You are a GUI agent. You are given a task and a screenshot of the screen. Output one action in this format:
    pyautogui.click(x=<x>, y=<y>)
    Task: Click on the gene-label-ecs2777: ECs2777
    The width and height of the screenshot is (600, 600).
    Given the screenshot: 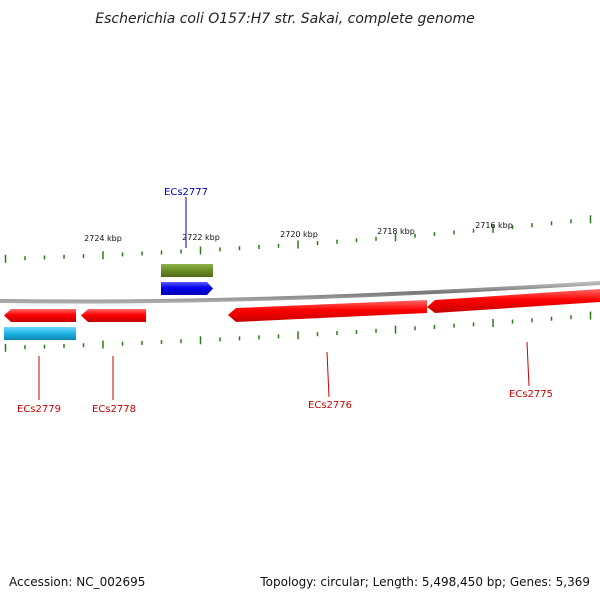 What is the action you would take?
    pyautogui.click(x=186, y=192)
    